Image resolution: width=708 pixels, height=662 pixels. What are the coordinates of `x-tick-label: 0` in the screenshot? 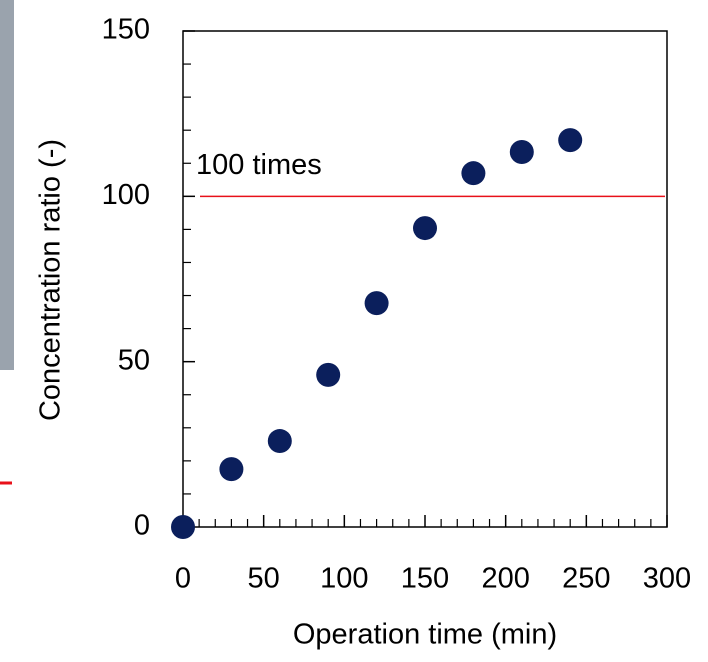 It's located at (183, 579).